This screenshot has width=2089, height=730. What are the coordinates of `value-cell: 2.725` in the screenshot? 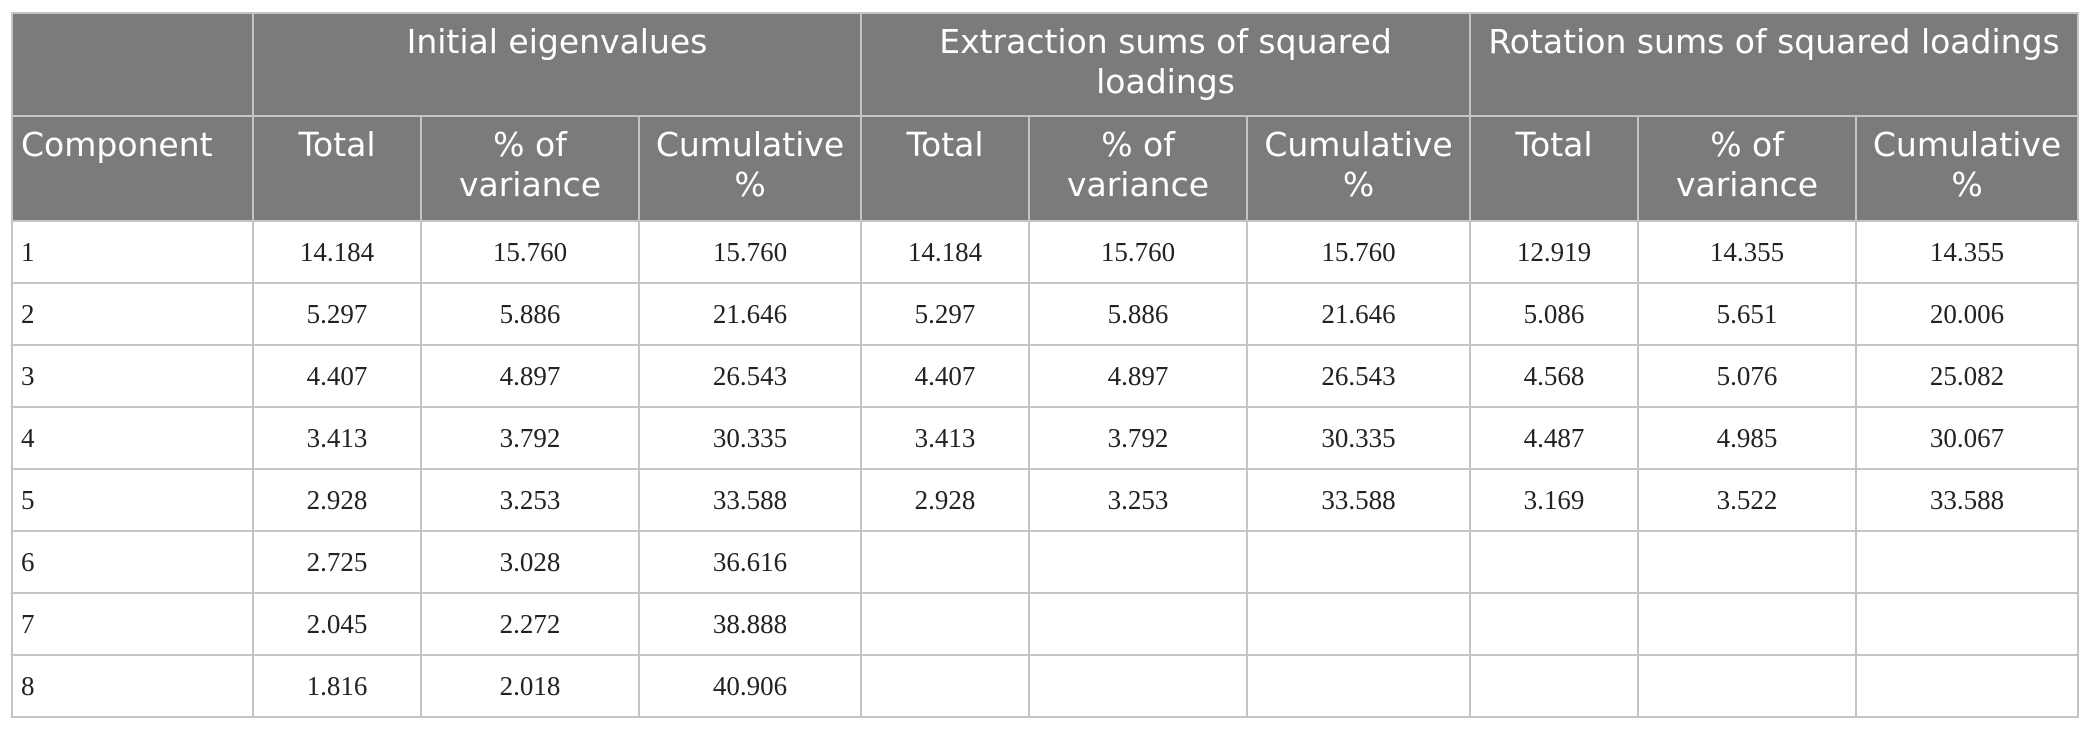 It's located at (337, 562).